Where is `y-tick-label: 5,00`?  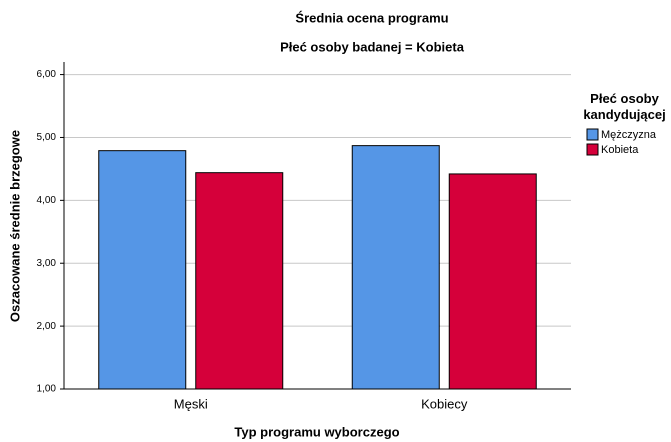 y-tick-label: 5,00 is located at coordinates (47, 137).